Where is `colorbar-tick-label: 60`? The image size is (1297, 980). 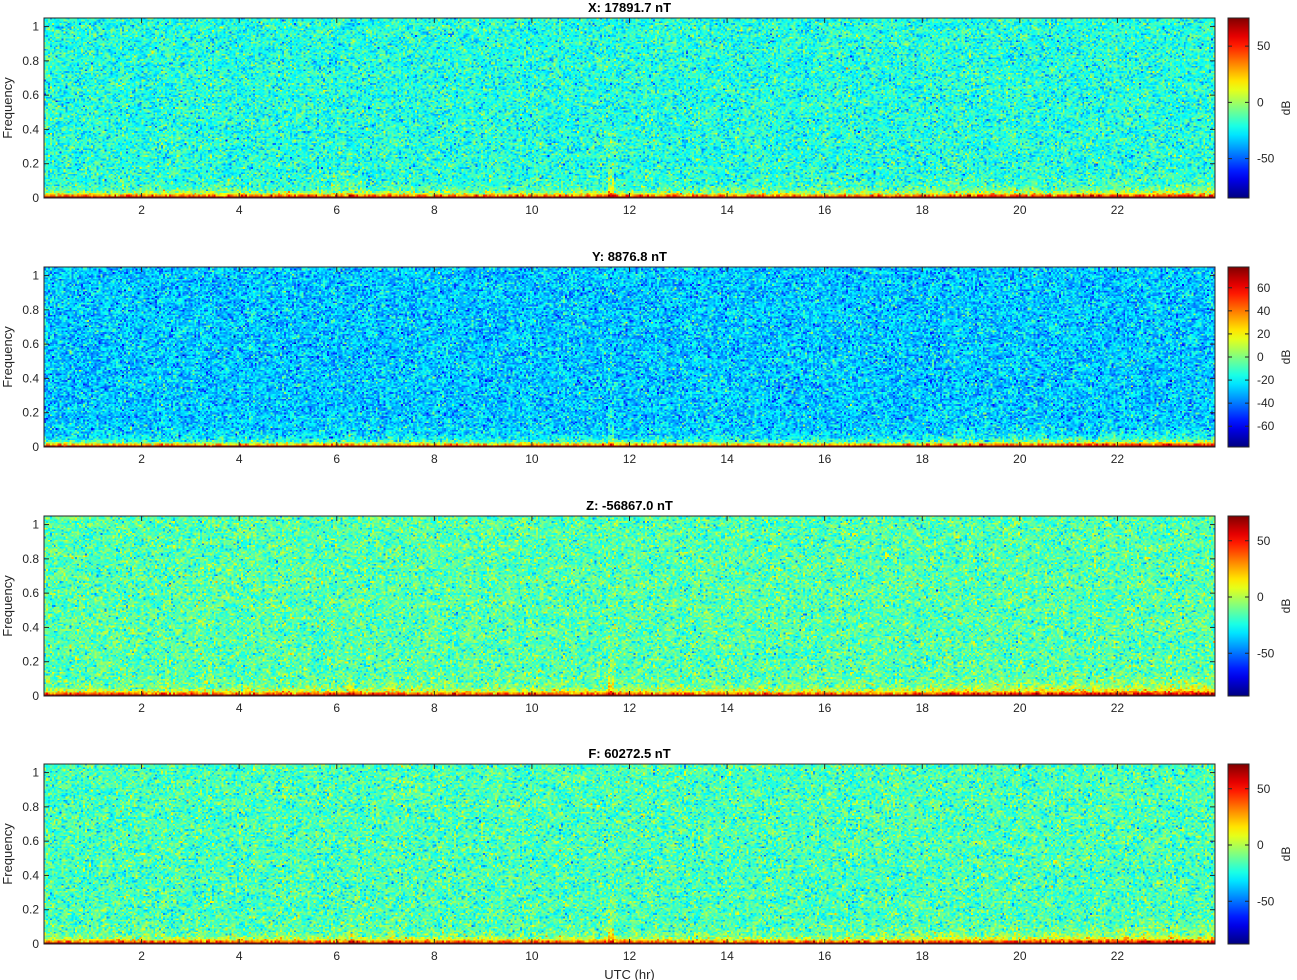 colorbar-tick-label: 60 is located at coordinates (1264, 288).